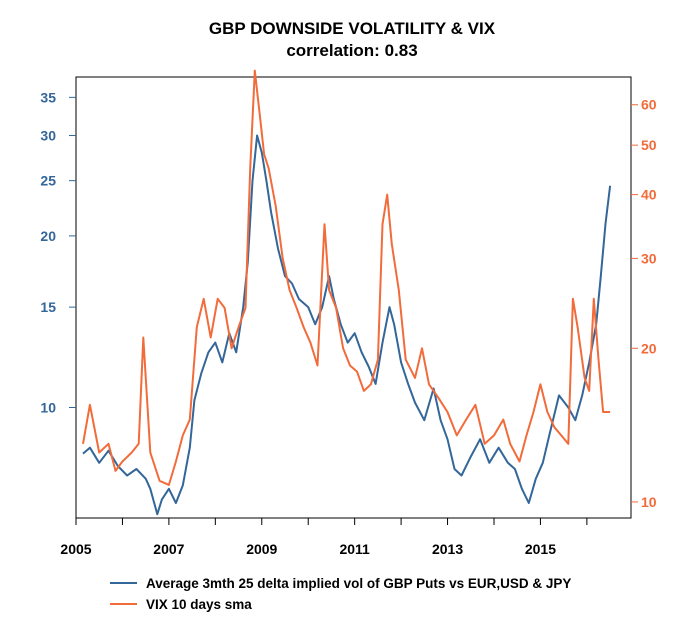 This screenshot has width=691, height=641. What do you see at coordinates (352, 28) in the screenshot?
I see `chart-title: GBP DOWNSIDE VOLATILITY & VIX` at bounding box center [352, 28].